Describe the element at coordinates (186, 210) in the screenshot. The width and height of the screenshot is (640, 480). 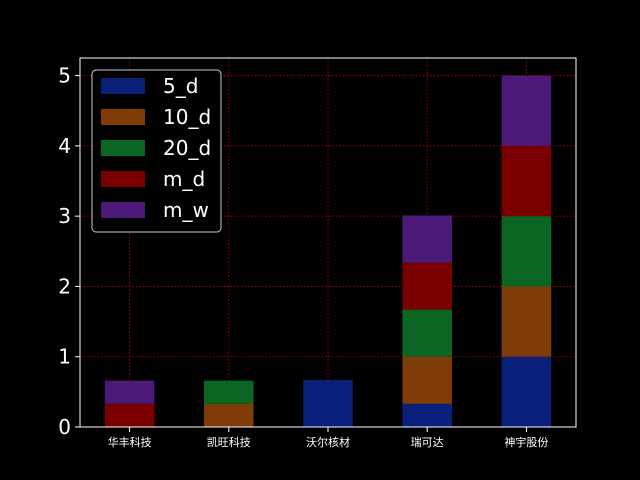
I see `legend-label: m_w` at that location.